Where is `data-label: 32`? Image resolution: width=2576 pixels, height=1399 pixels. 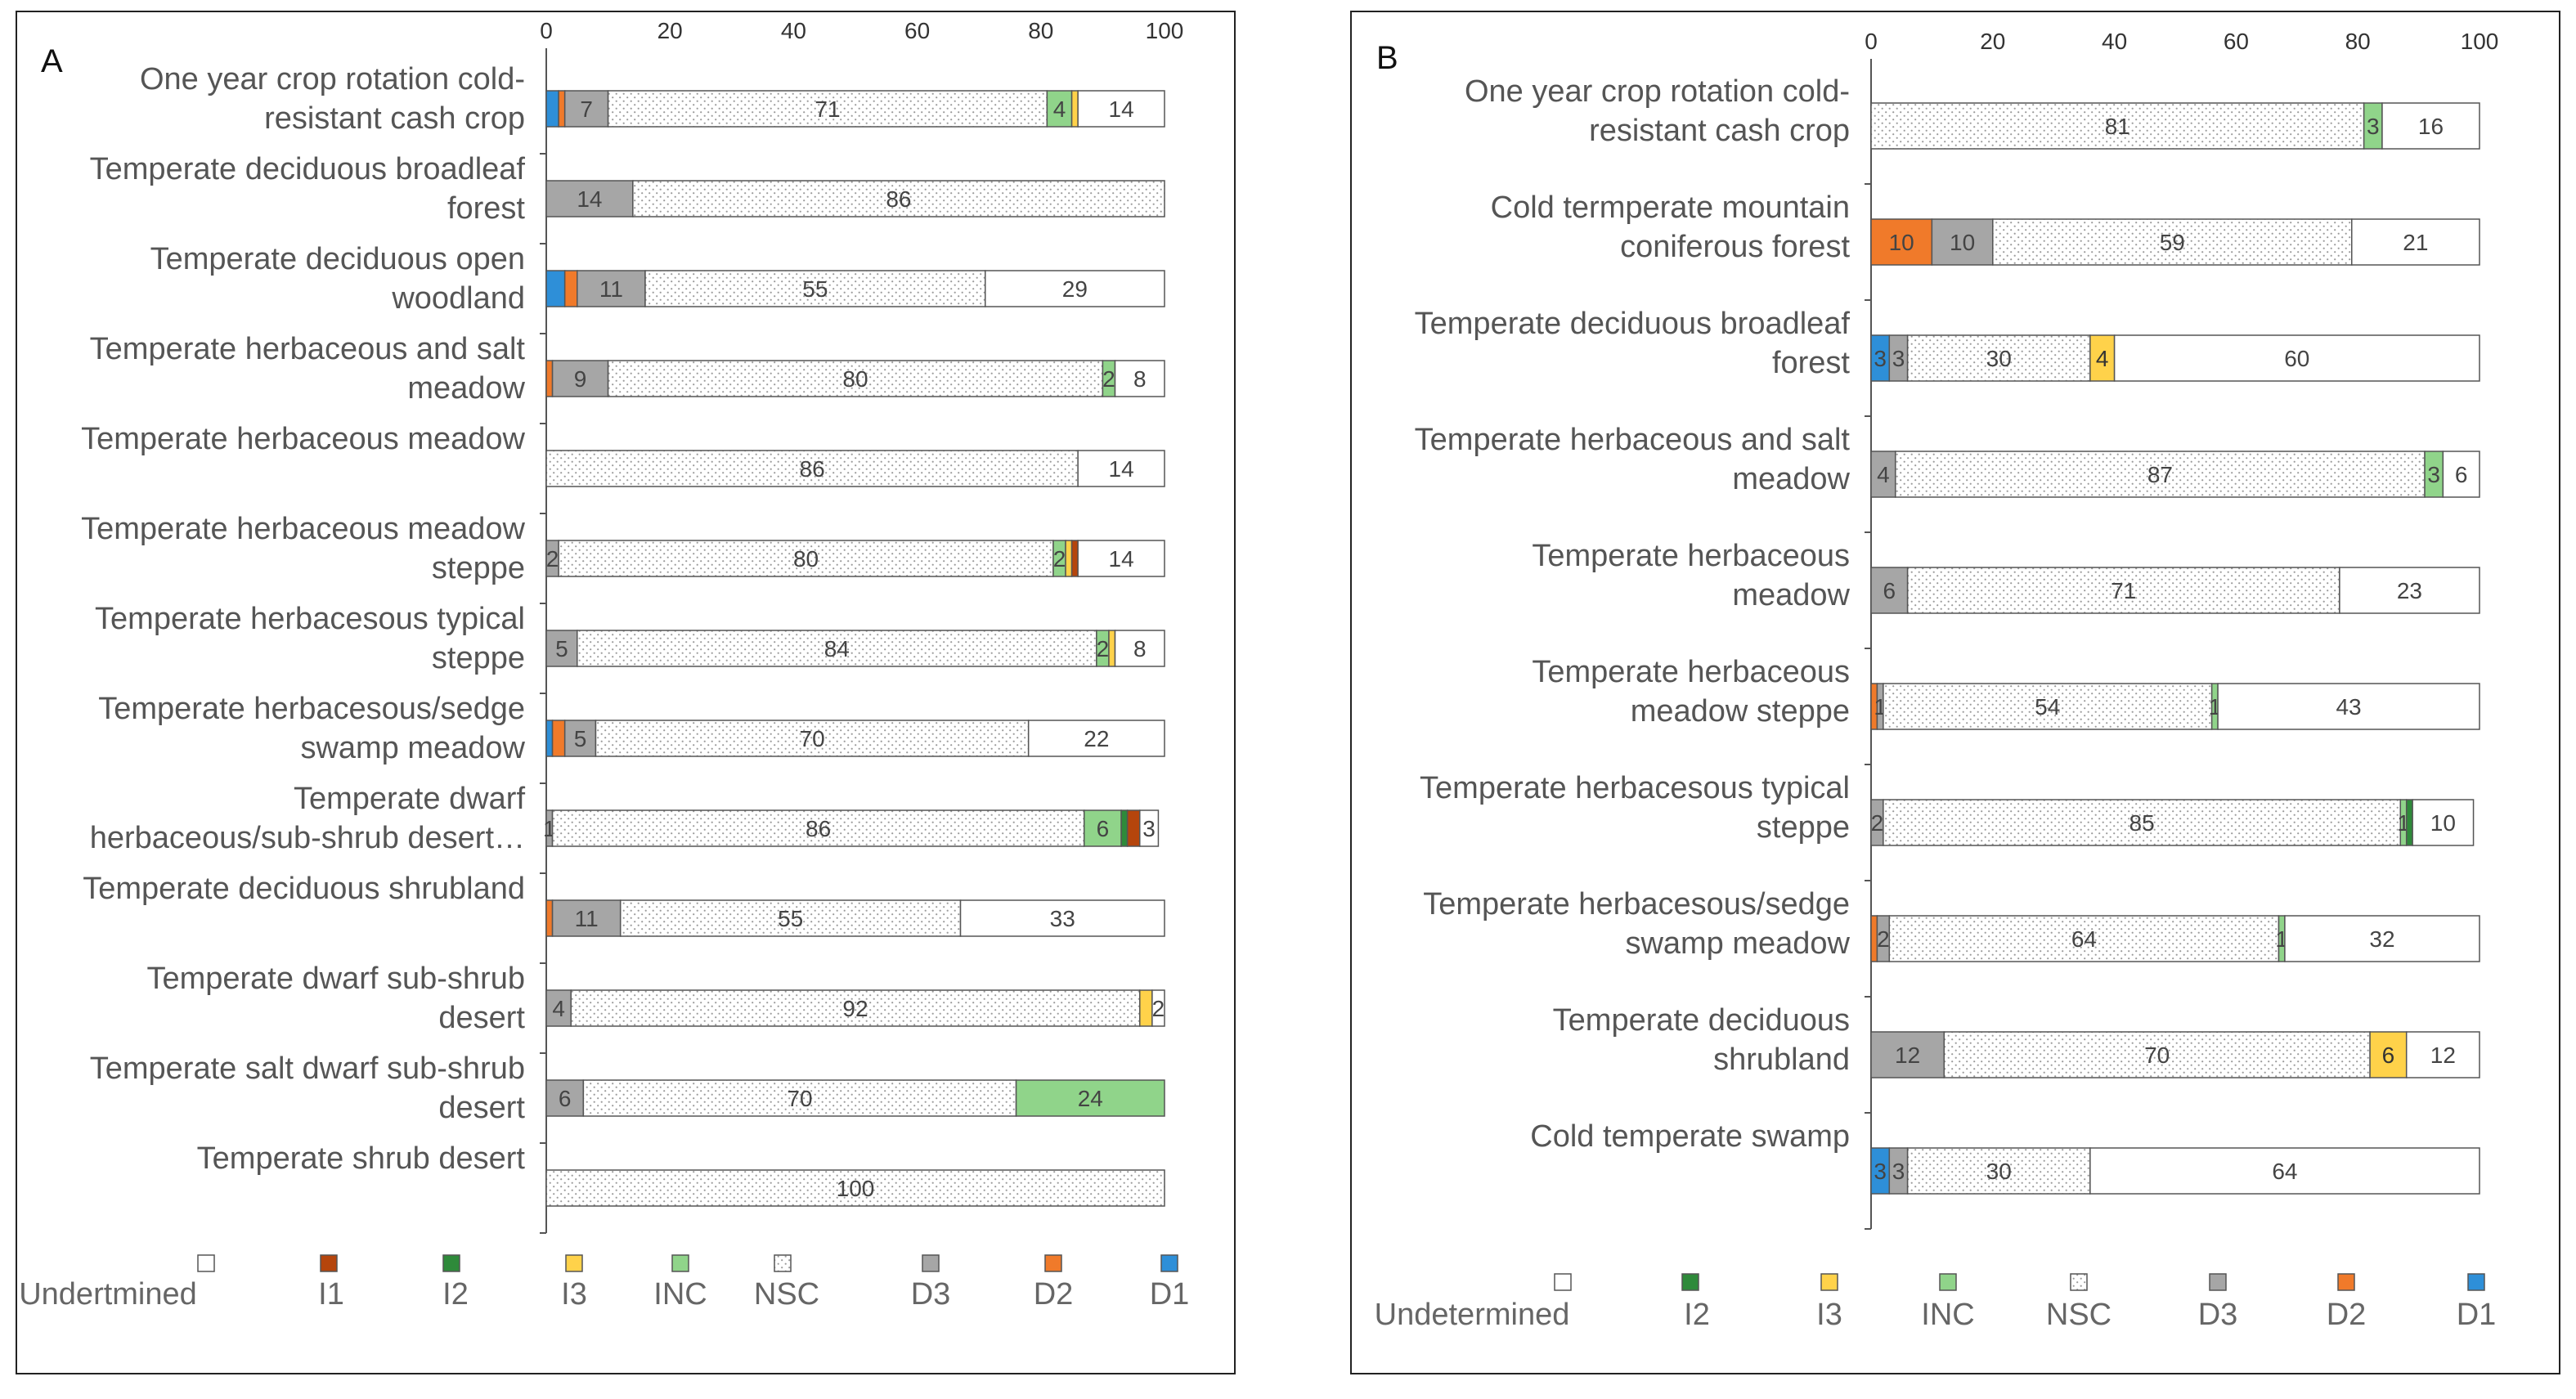
data-label: 32 is located at coordinates (2381, 939).